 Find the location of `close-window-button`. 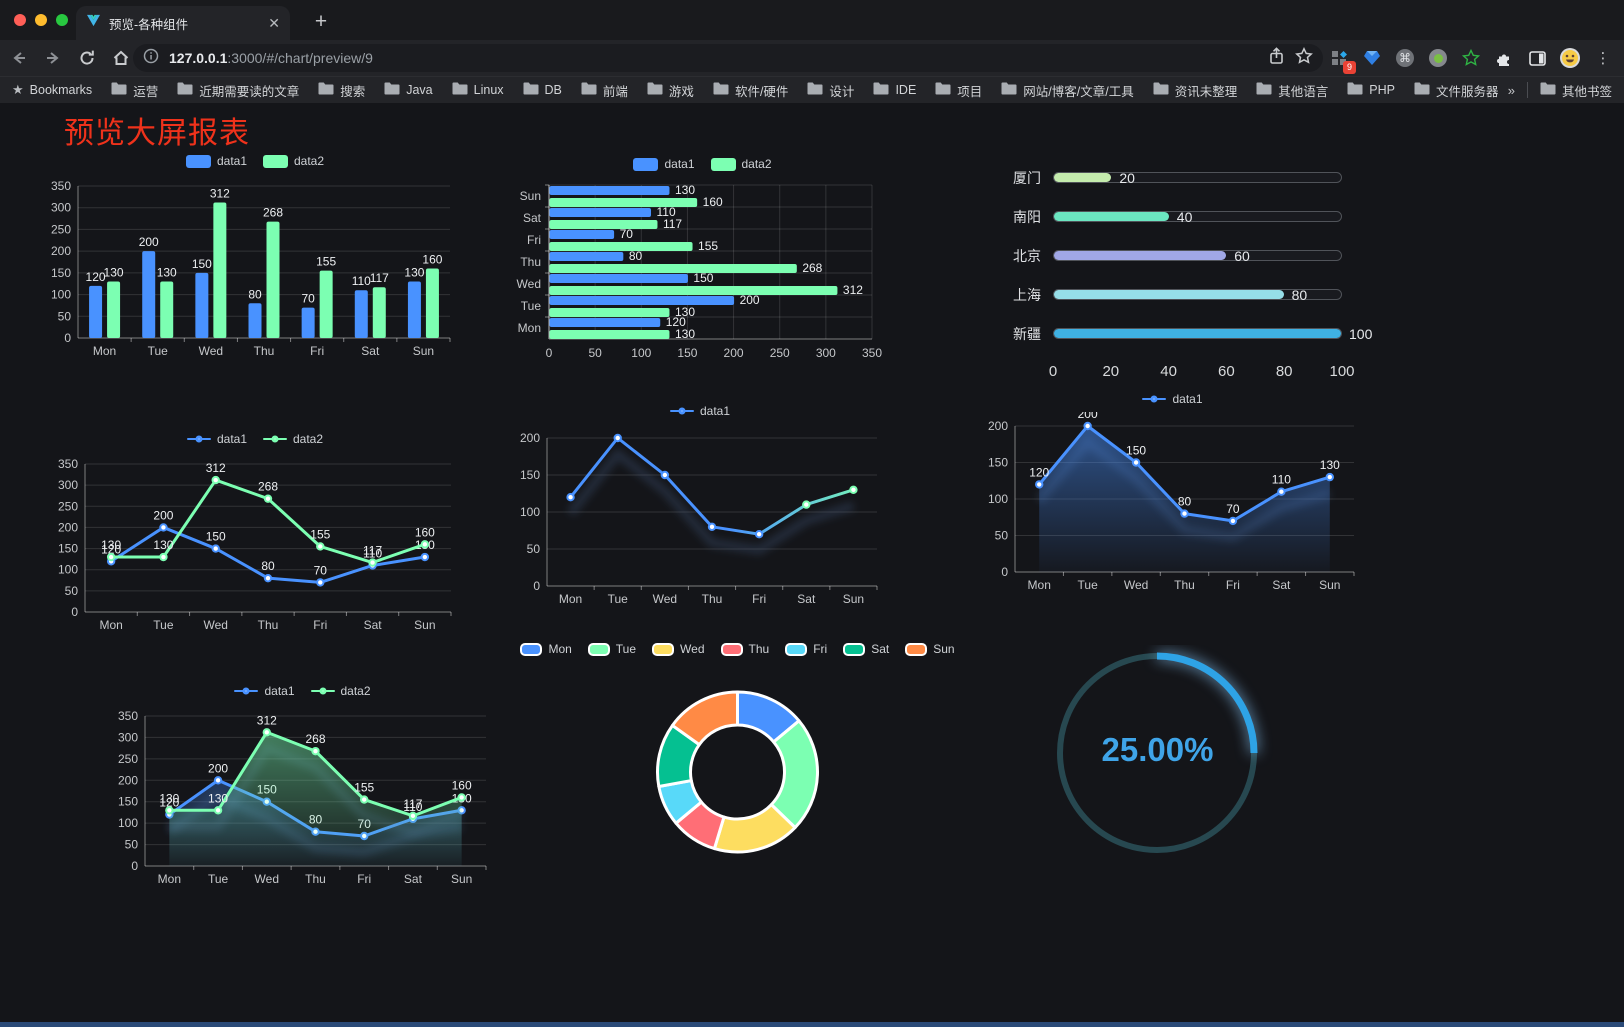

close-window-button is located at coordinates (20, 20).